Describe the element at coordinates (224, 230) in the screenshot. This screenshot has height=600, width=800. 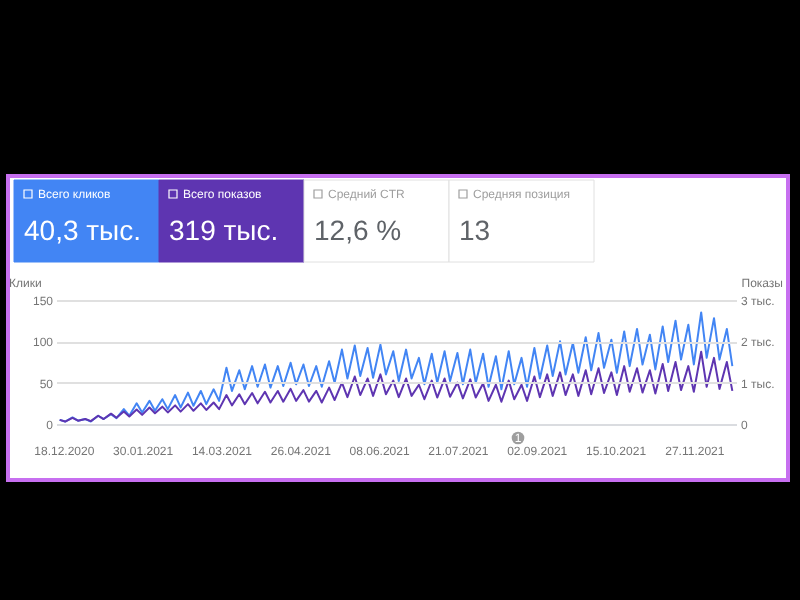
I see `text: 319 тыс.` at that location.